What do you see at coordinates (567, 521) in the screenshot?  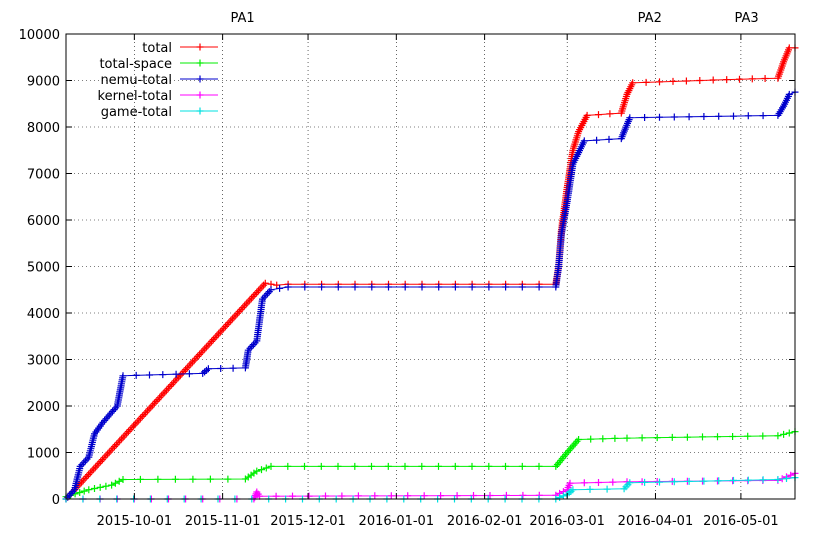 I see `x-tick-label: 2016-03-01` at bounding box center [567, 521].